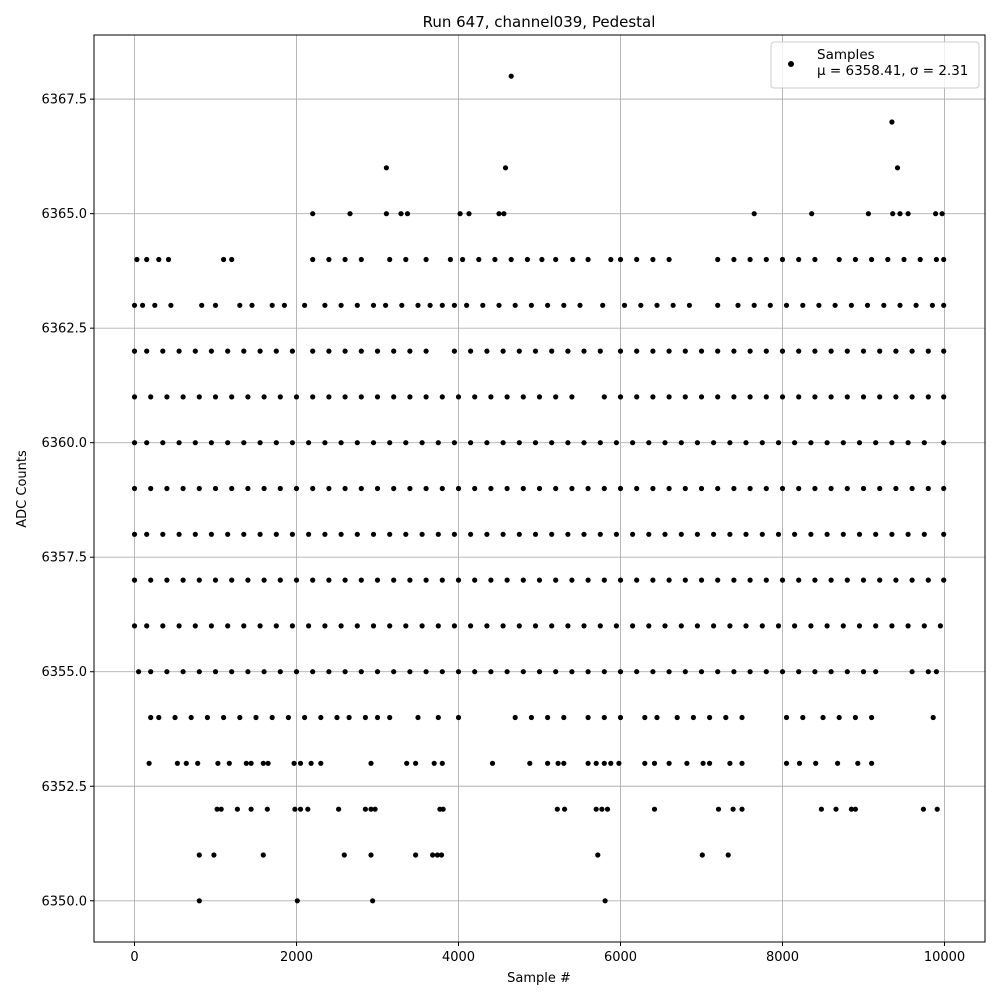  What do you see at coordinates (791, 64) in the screenshot?
I see `legend-marker` at bounding box center [791, 64].